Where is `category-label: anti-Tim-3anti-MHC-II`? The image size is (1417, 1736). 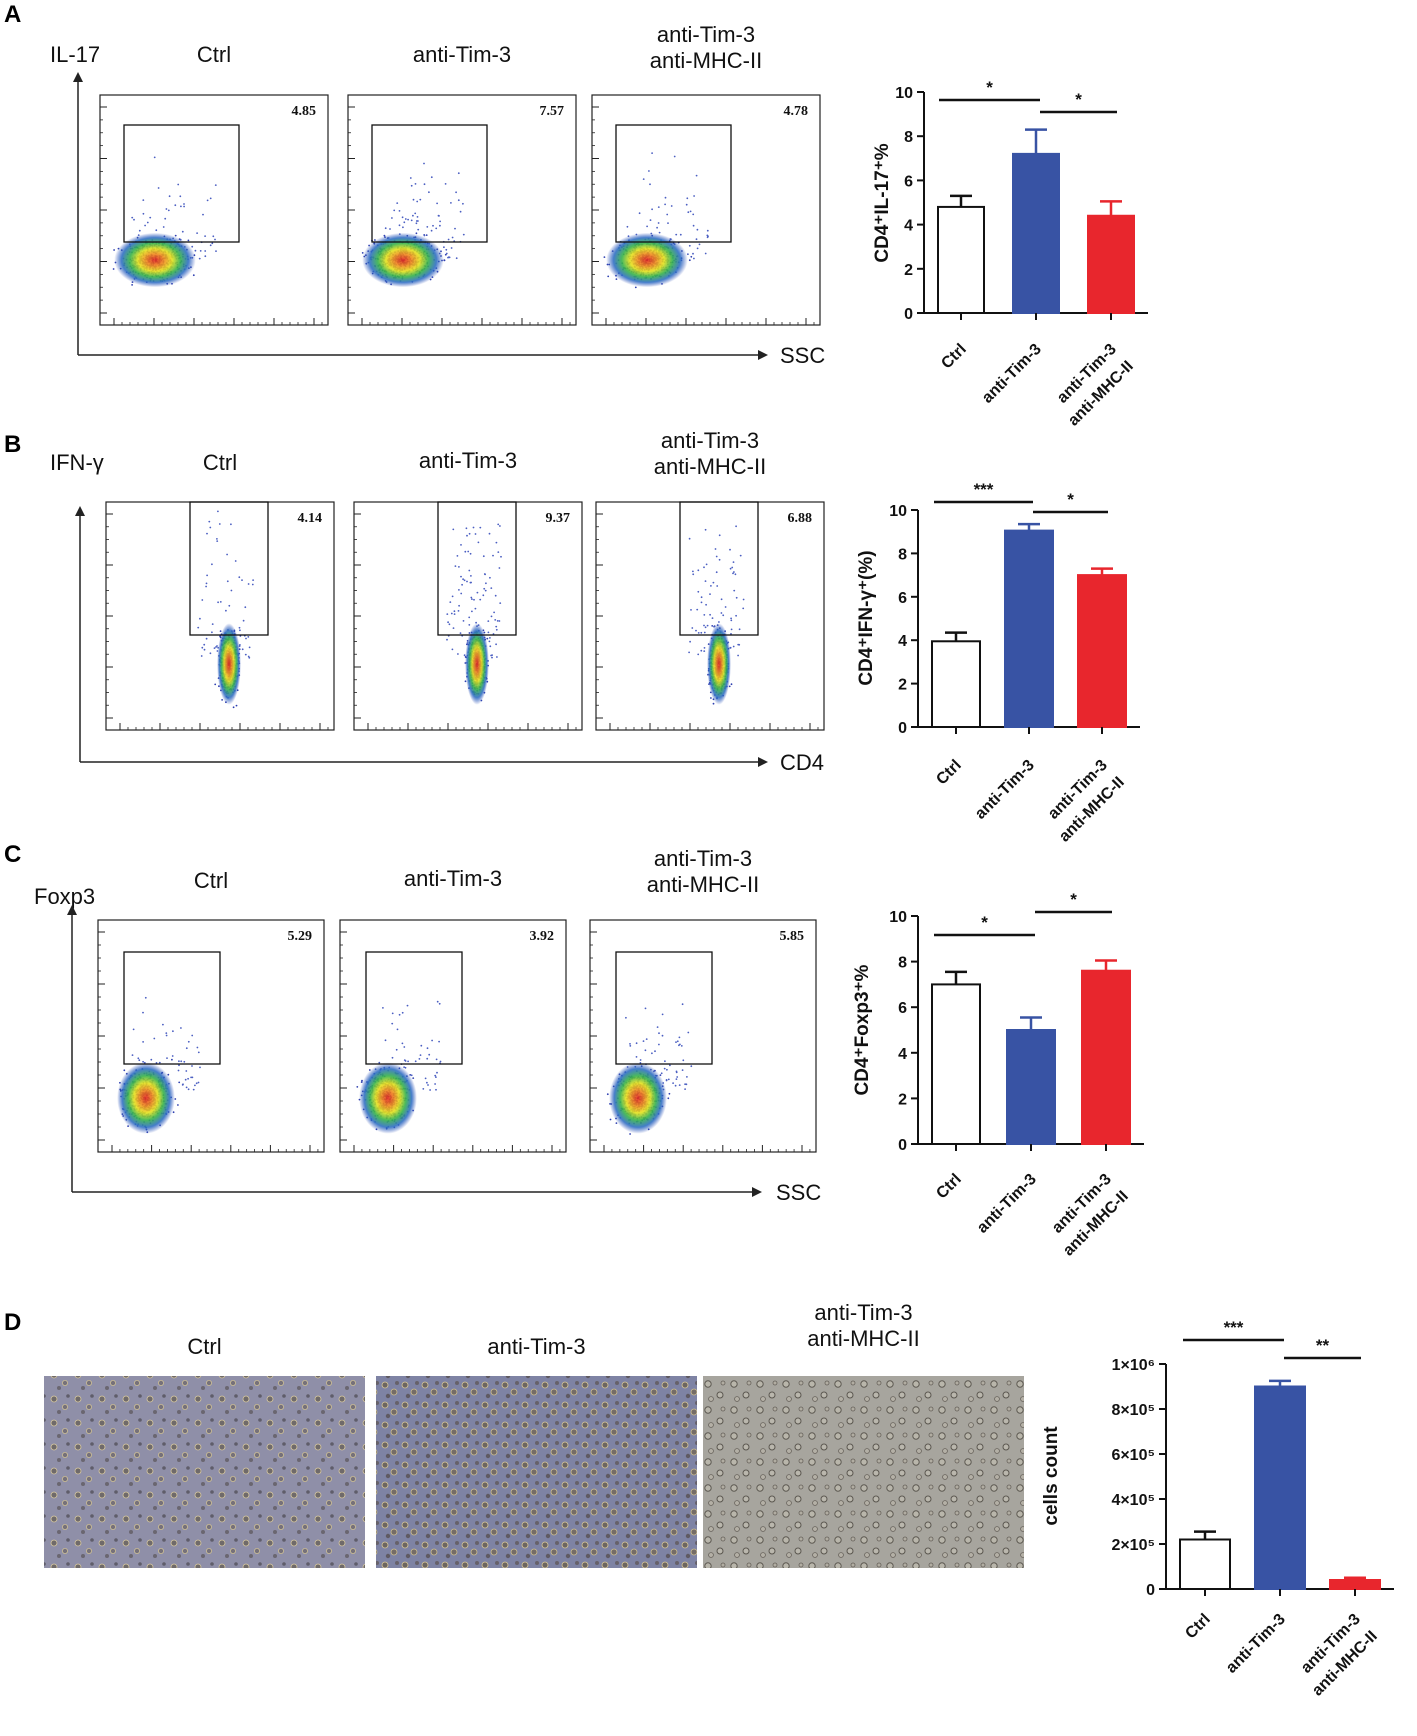
category-label: anti-Tim-3anti-MHC-II is located at coordinates (1092, 385).